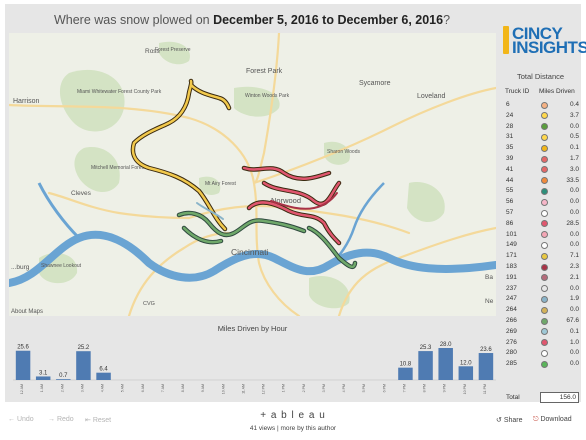  What do you see at coordinates (485, 389) in the screenshot?
I see `hour-tick-label: 11 PM` at bounding box center [485, 389].